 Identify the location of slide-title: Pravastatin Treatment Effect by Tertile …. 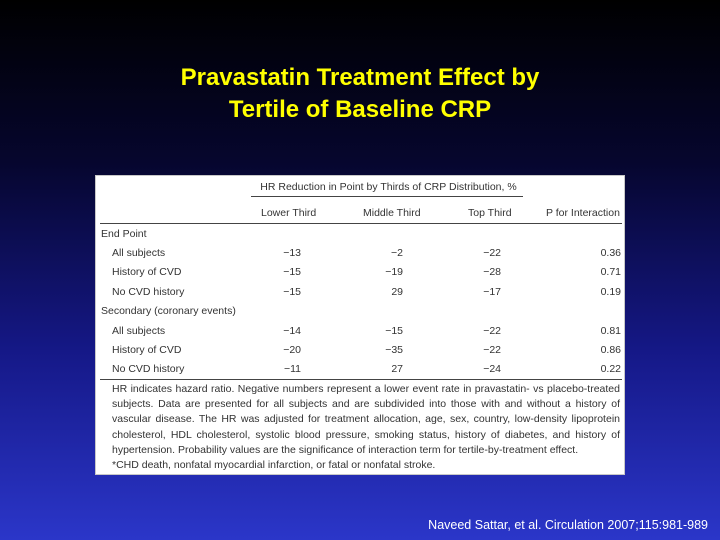
(360, 94).